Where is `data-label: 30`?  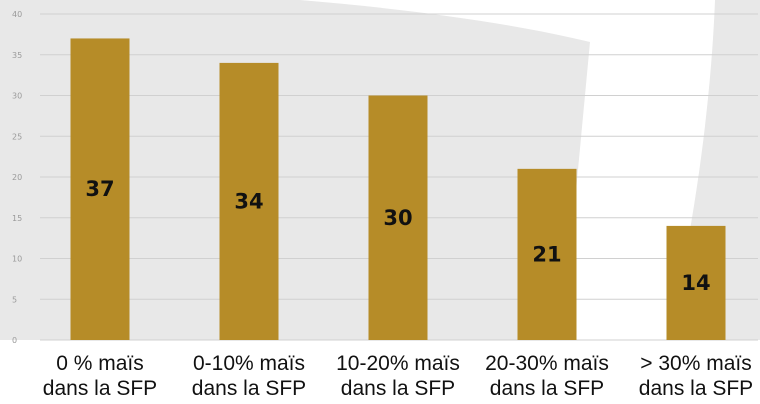 data-label: 30 is located at coordinates (397, 218).